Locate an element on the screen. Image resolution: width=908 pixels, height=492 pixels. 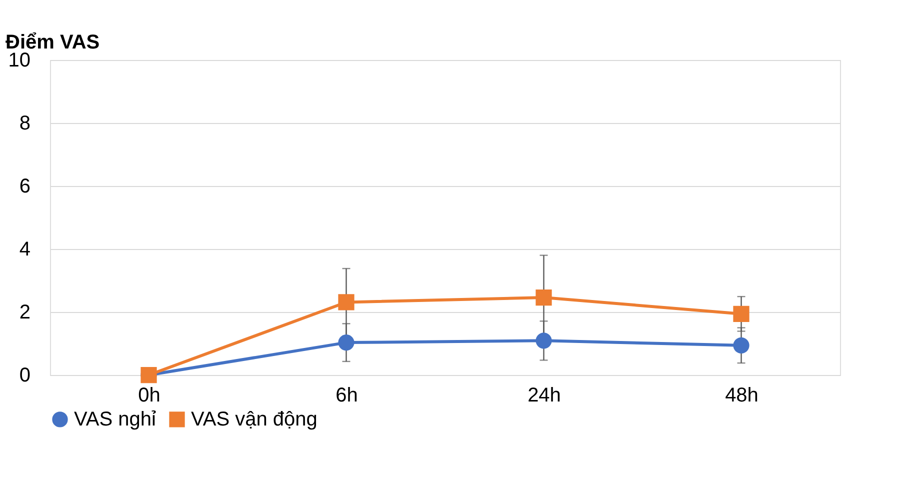
legend-label: VAS vận động is located at coordinates (254, 419).